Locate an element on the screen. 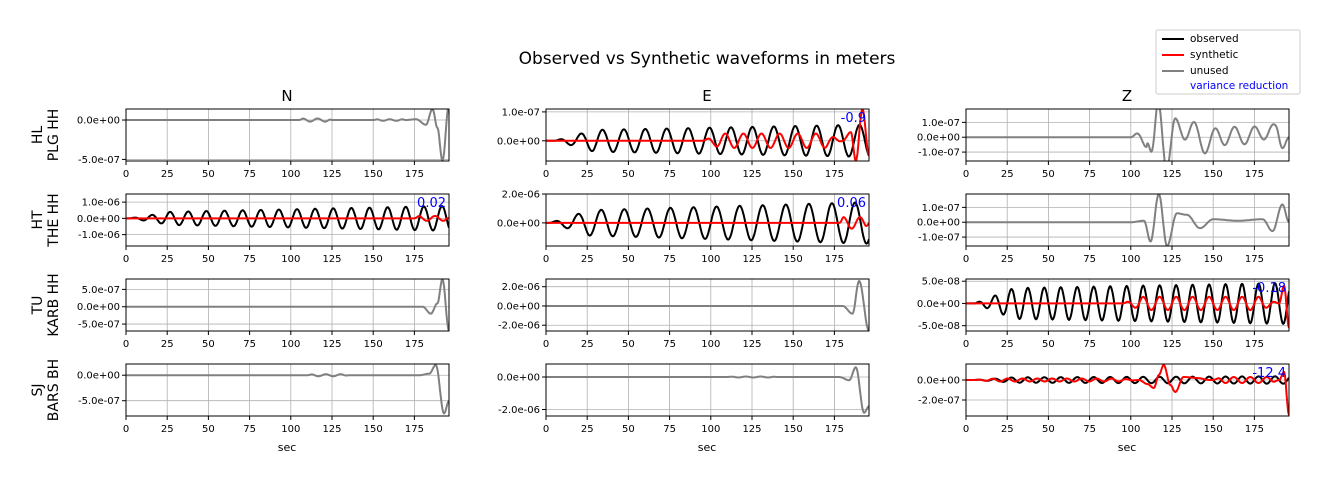 This screenshot has width=1329, height=485. legend-frame is located at coordinates (1228, 62).